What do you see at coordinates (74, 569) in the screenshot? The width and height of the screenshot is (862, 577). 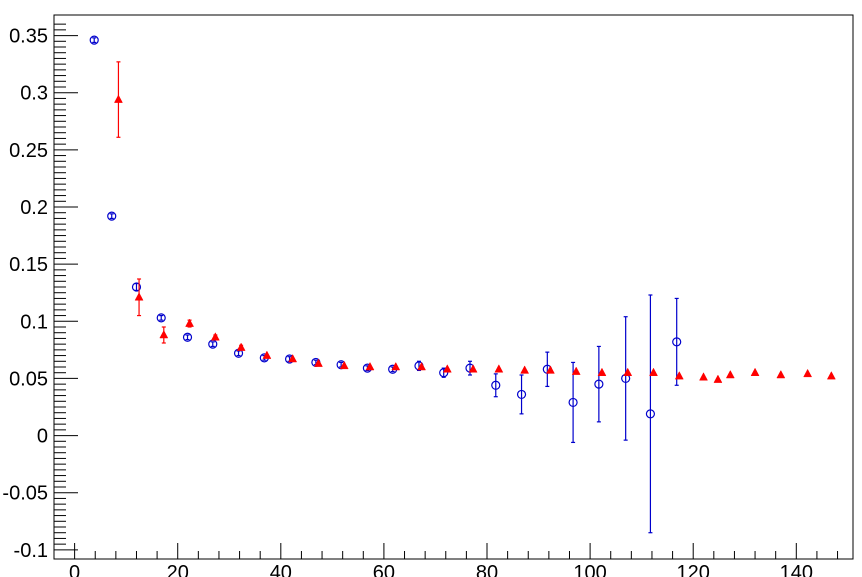 I see `x-tick-label: 0` at bounding box center [74, 569].